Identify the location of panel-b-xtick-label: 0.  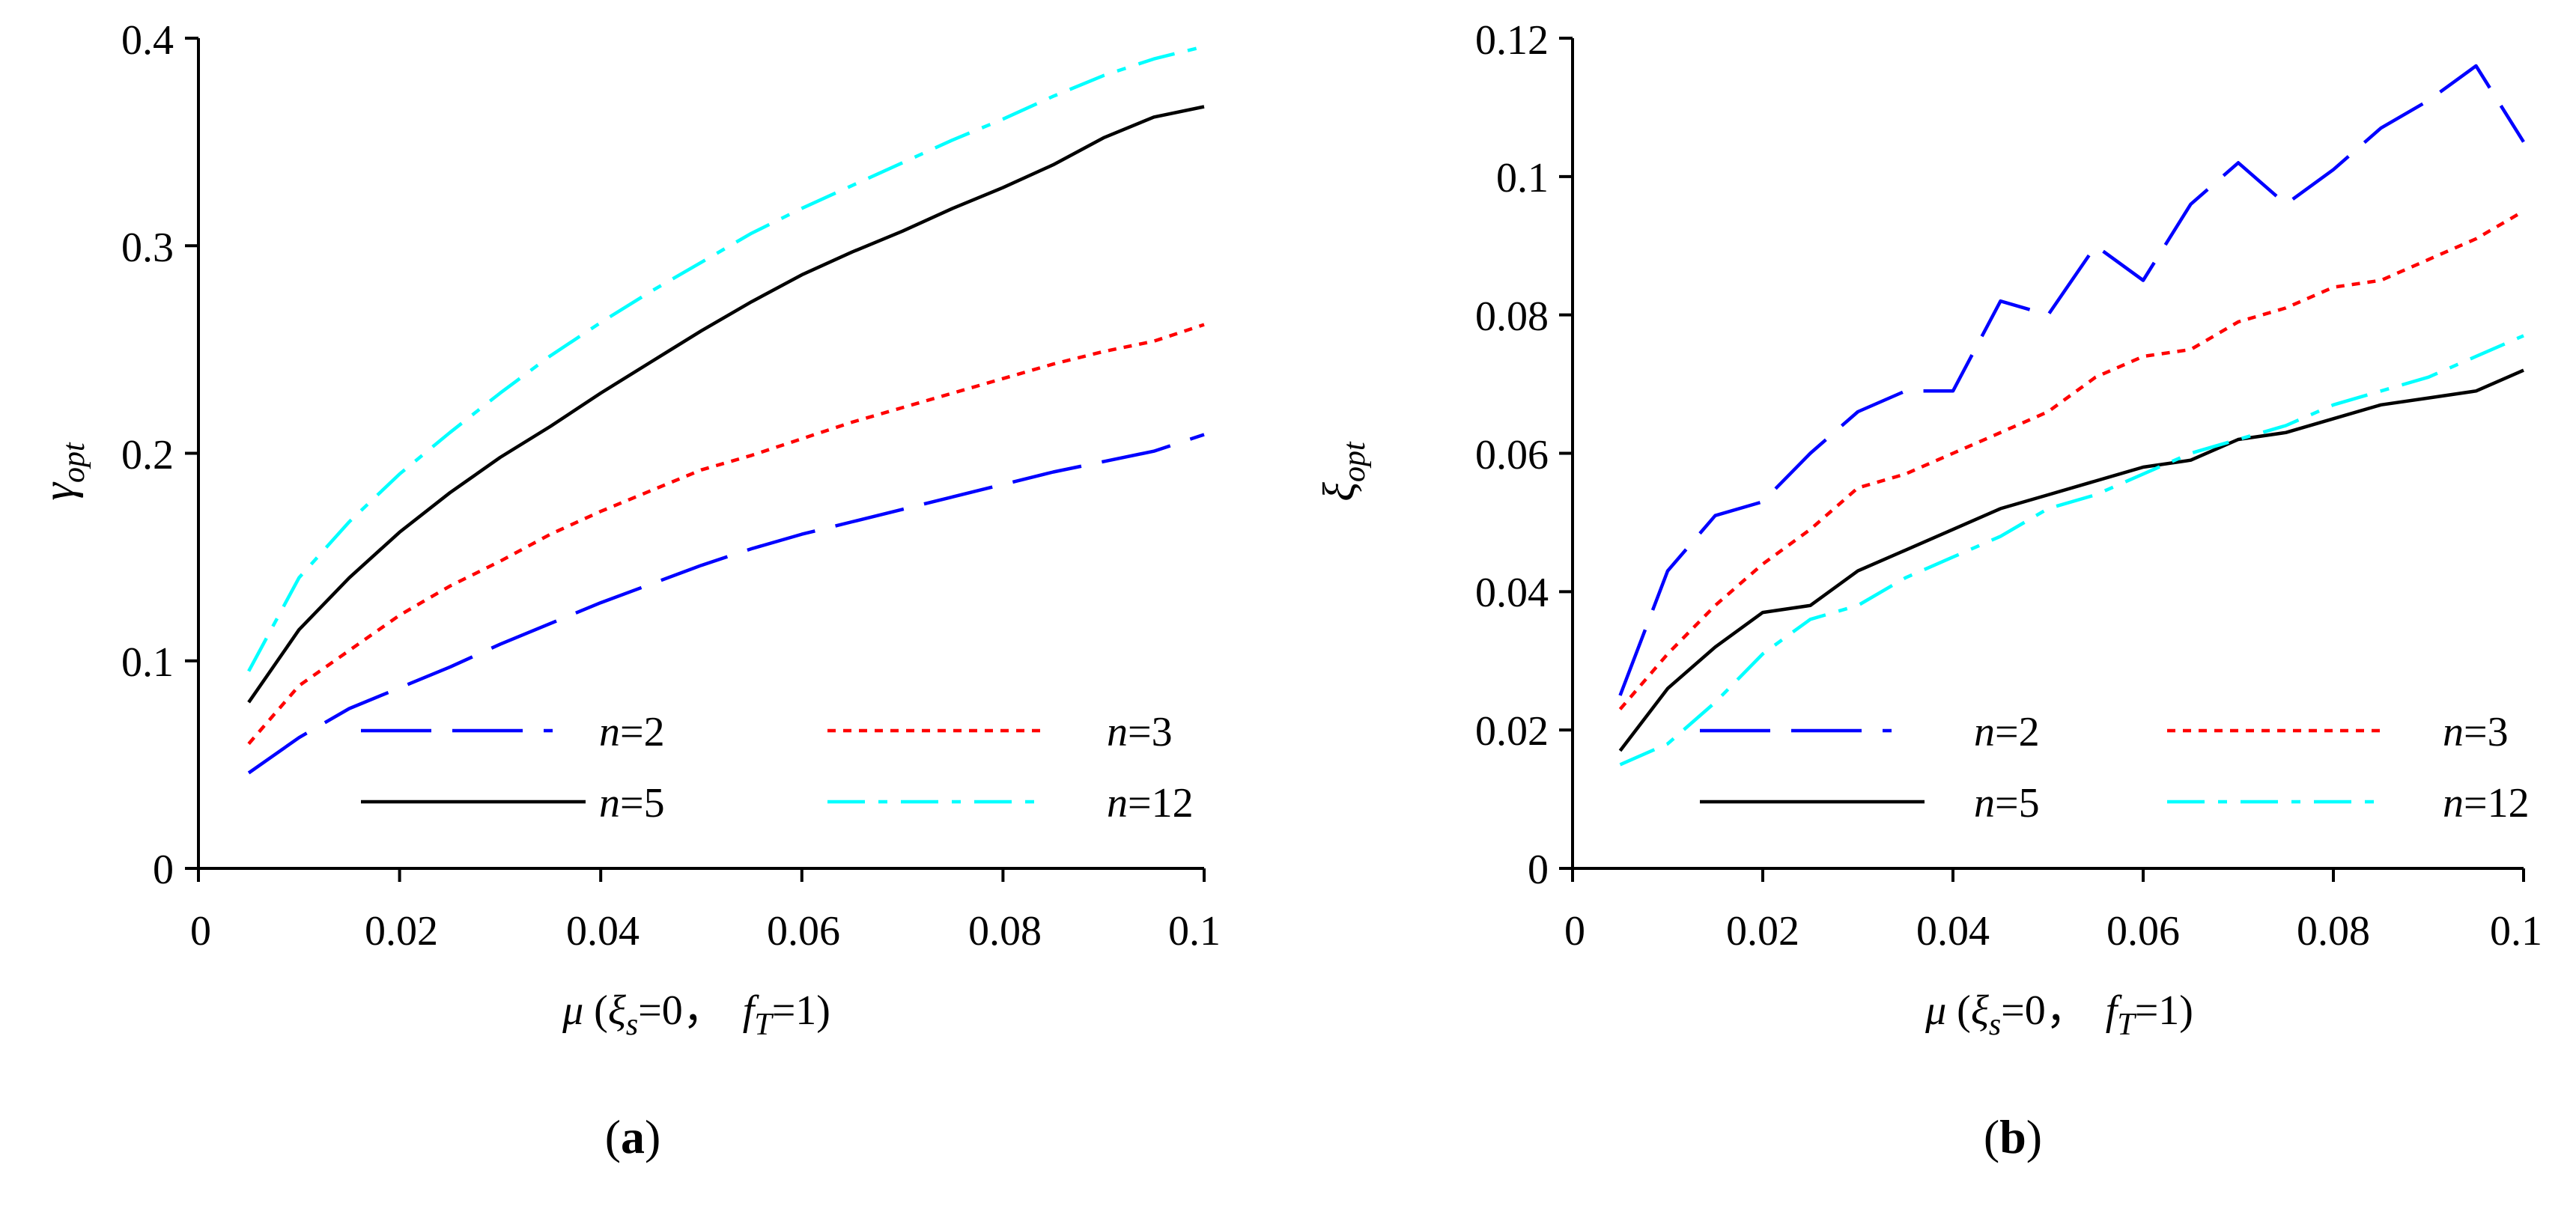
(1574, 931).